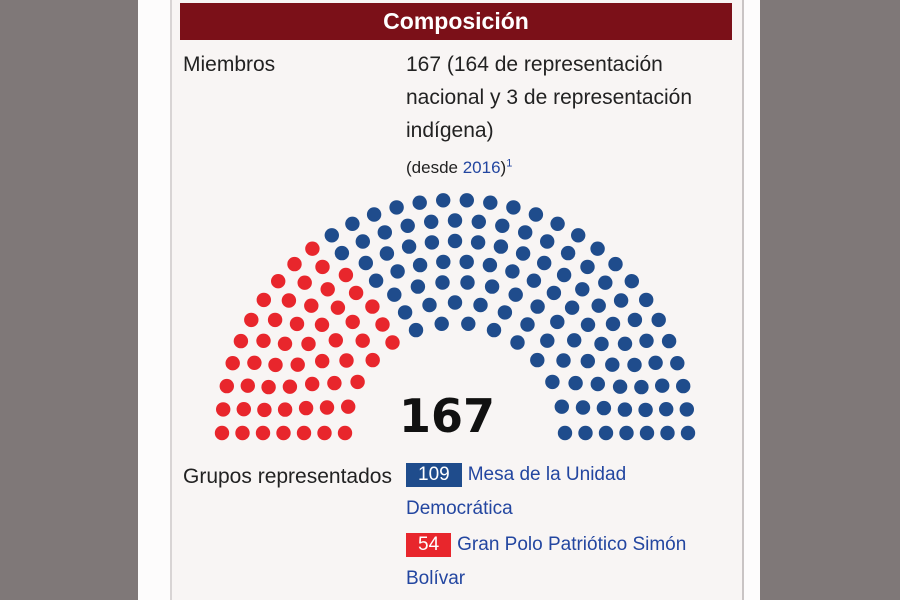 The width and height of the screenshot is (900, 600). Describe the element at coordinates (516, 491) in the screenshot. I see `party-link: Mesa de la Unidad Democrática` at that location.